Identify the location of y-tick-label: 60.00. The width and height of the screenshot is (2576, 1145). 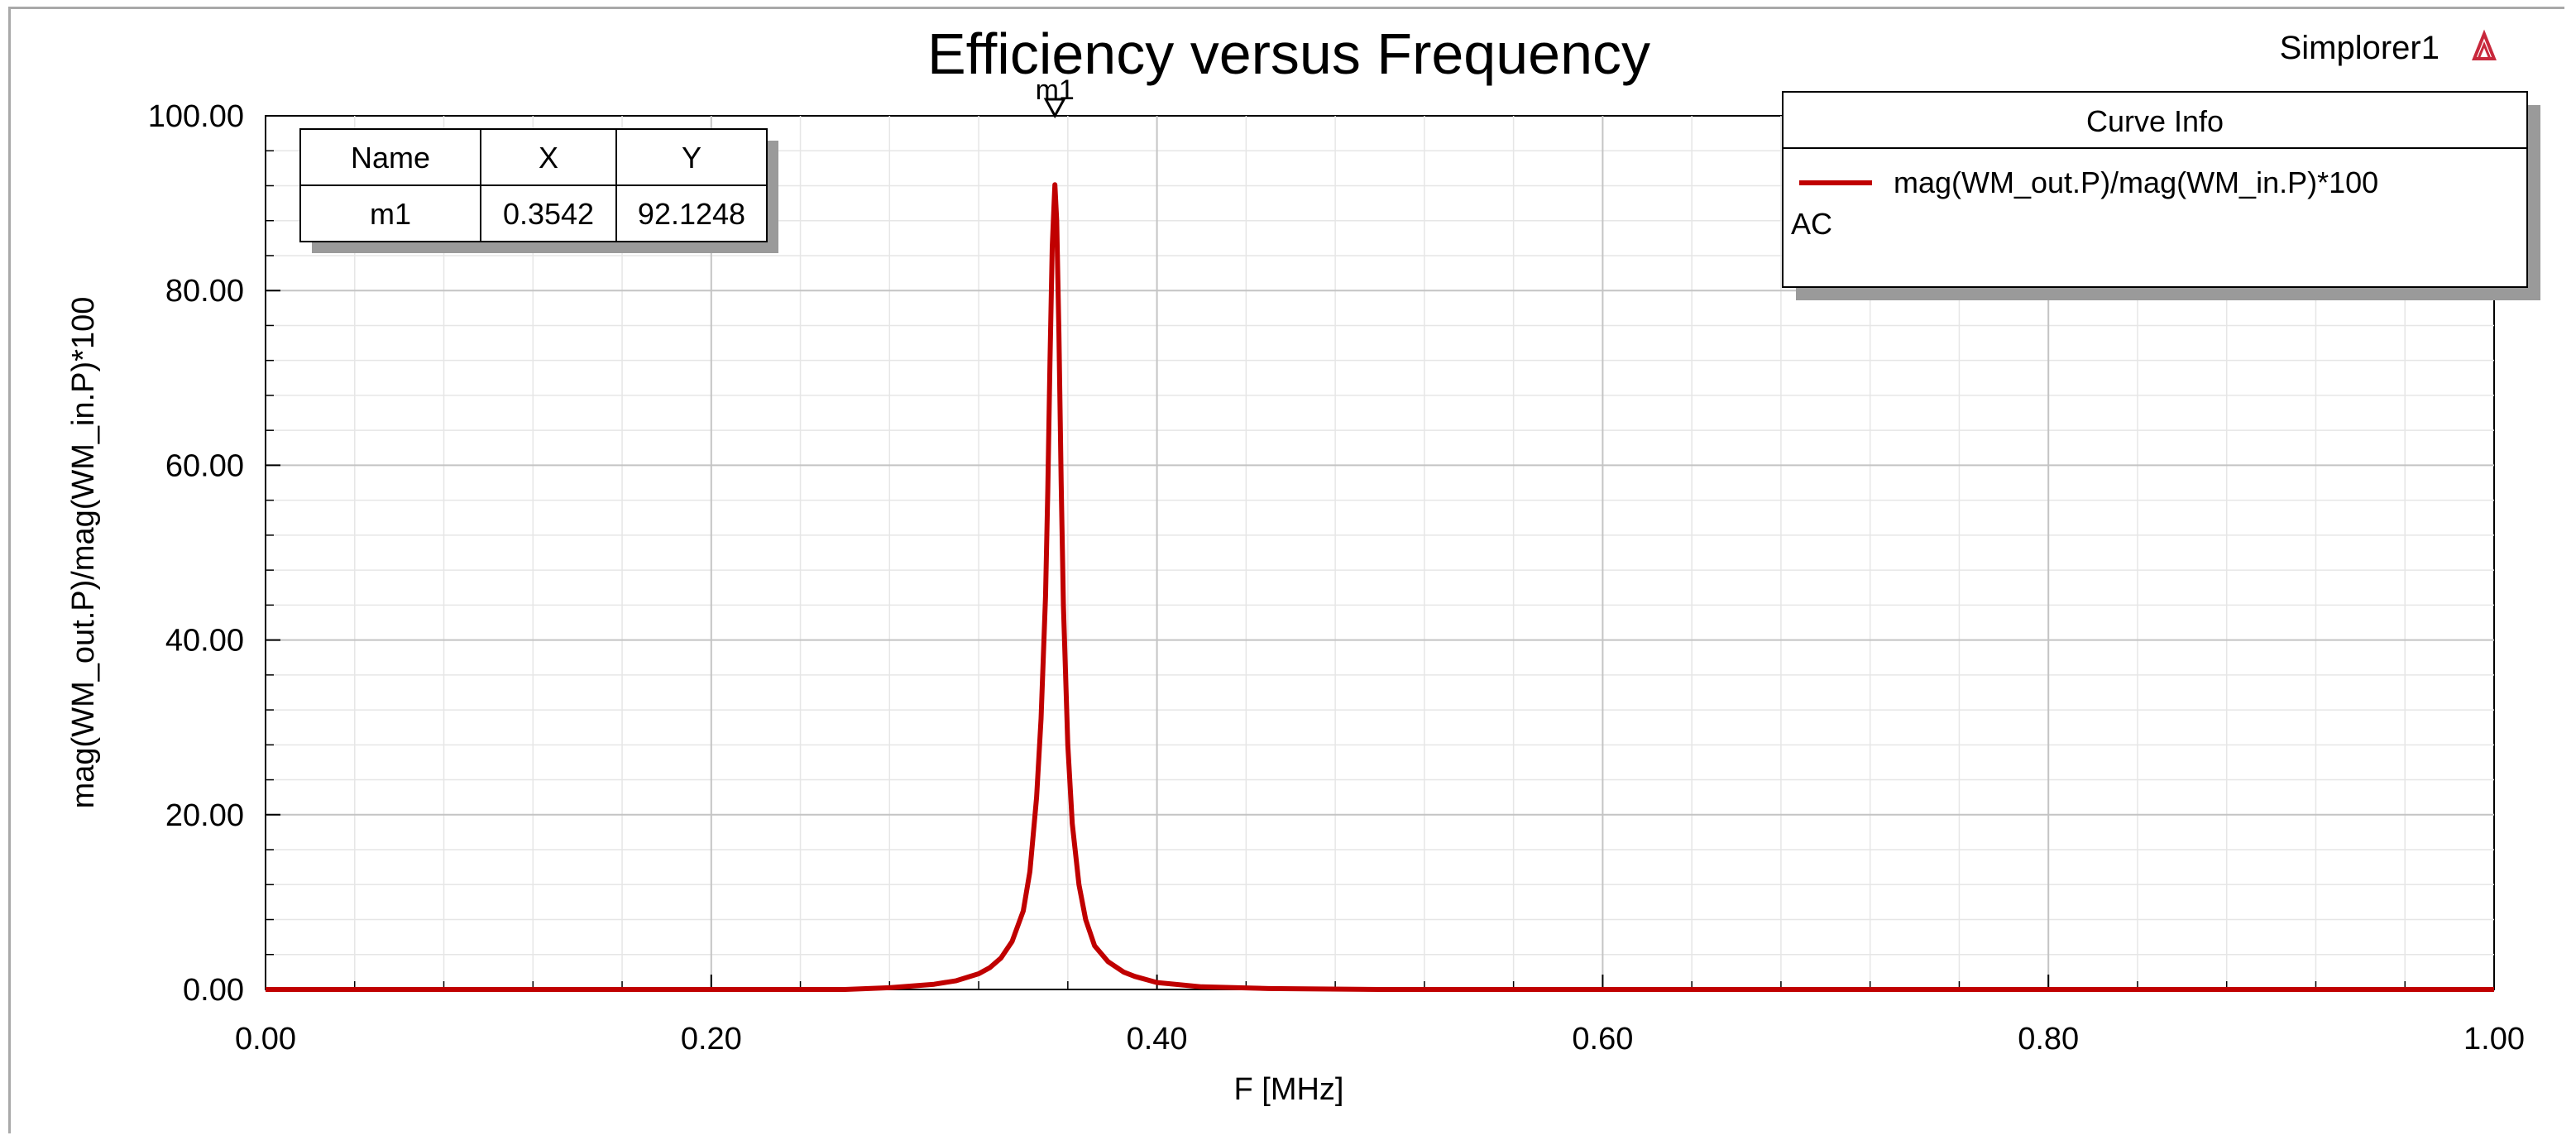
(204, 465).